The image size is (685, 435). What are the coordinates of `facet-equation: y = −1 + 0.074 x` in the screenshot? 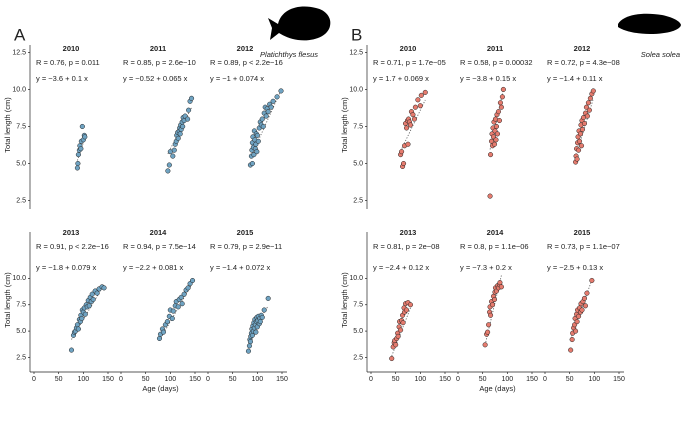 It's located at (237, 78).